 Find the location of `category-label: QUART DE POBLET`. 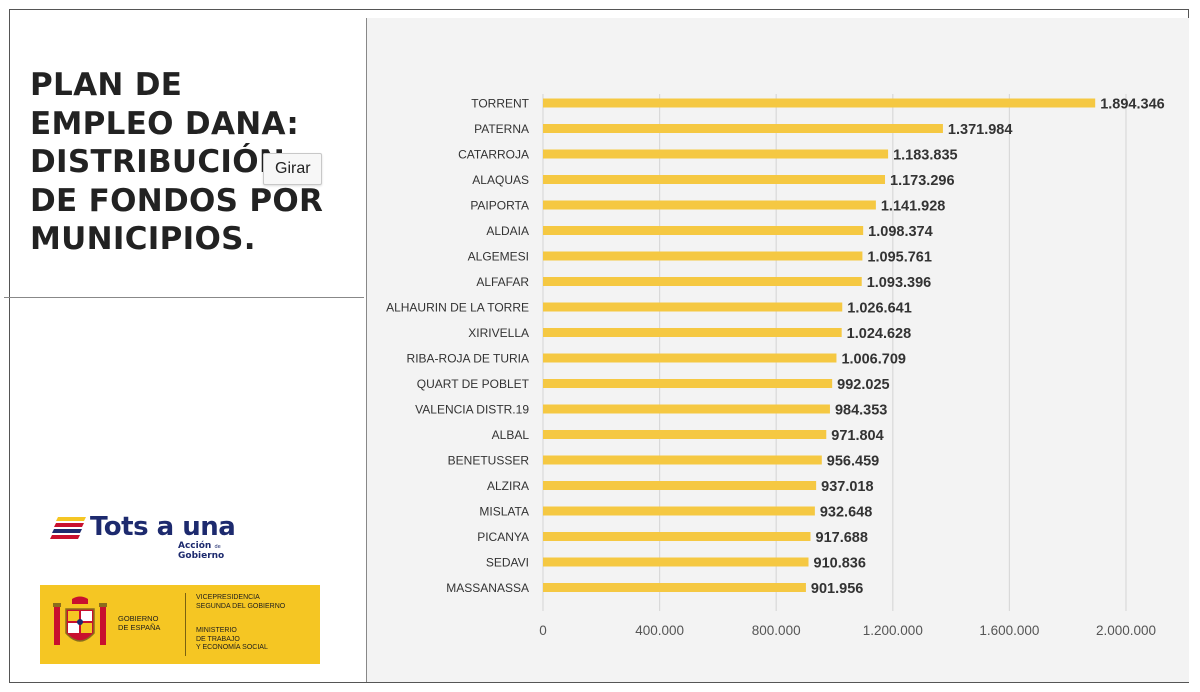

category-label: QUART DE POBLET is located at coordinates (473, 384).